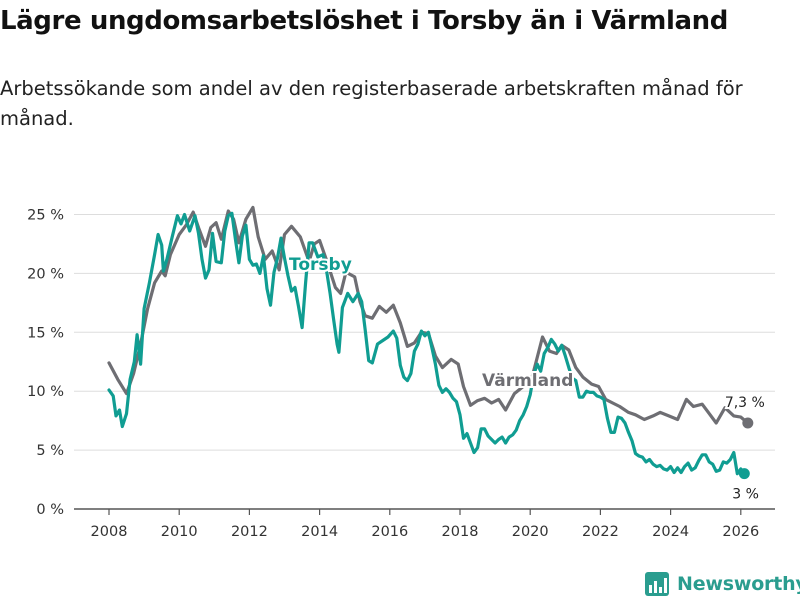 This screenshot has width=800, height=600. Describe the element at coordinates (45, 216) in the screenshot. I see `y-tick-label: 25 %` at that location.